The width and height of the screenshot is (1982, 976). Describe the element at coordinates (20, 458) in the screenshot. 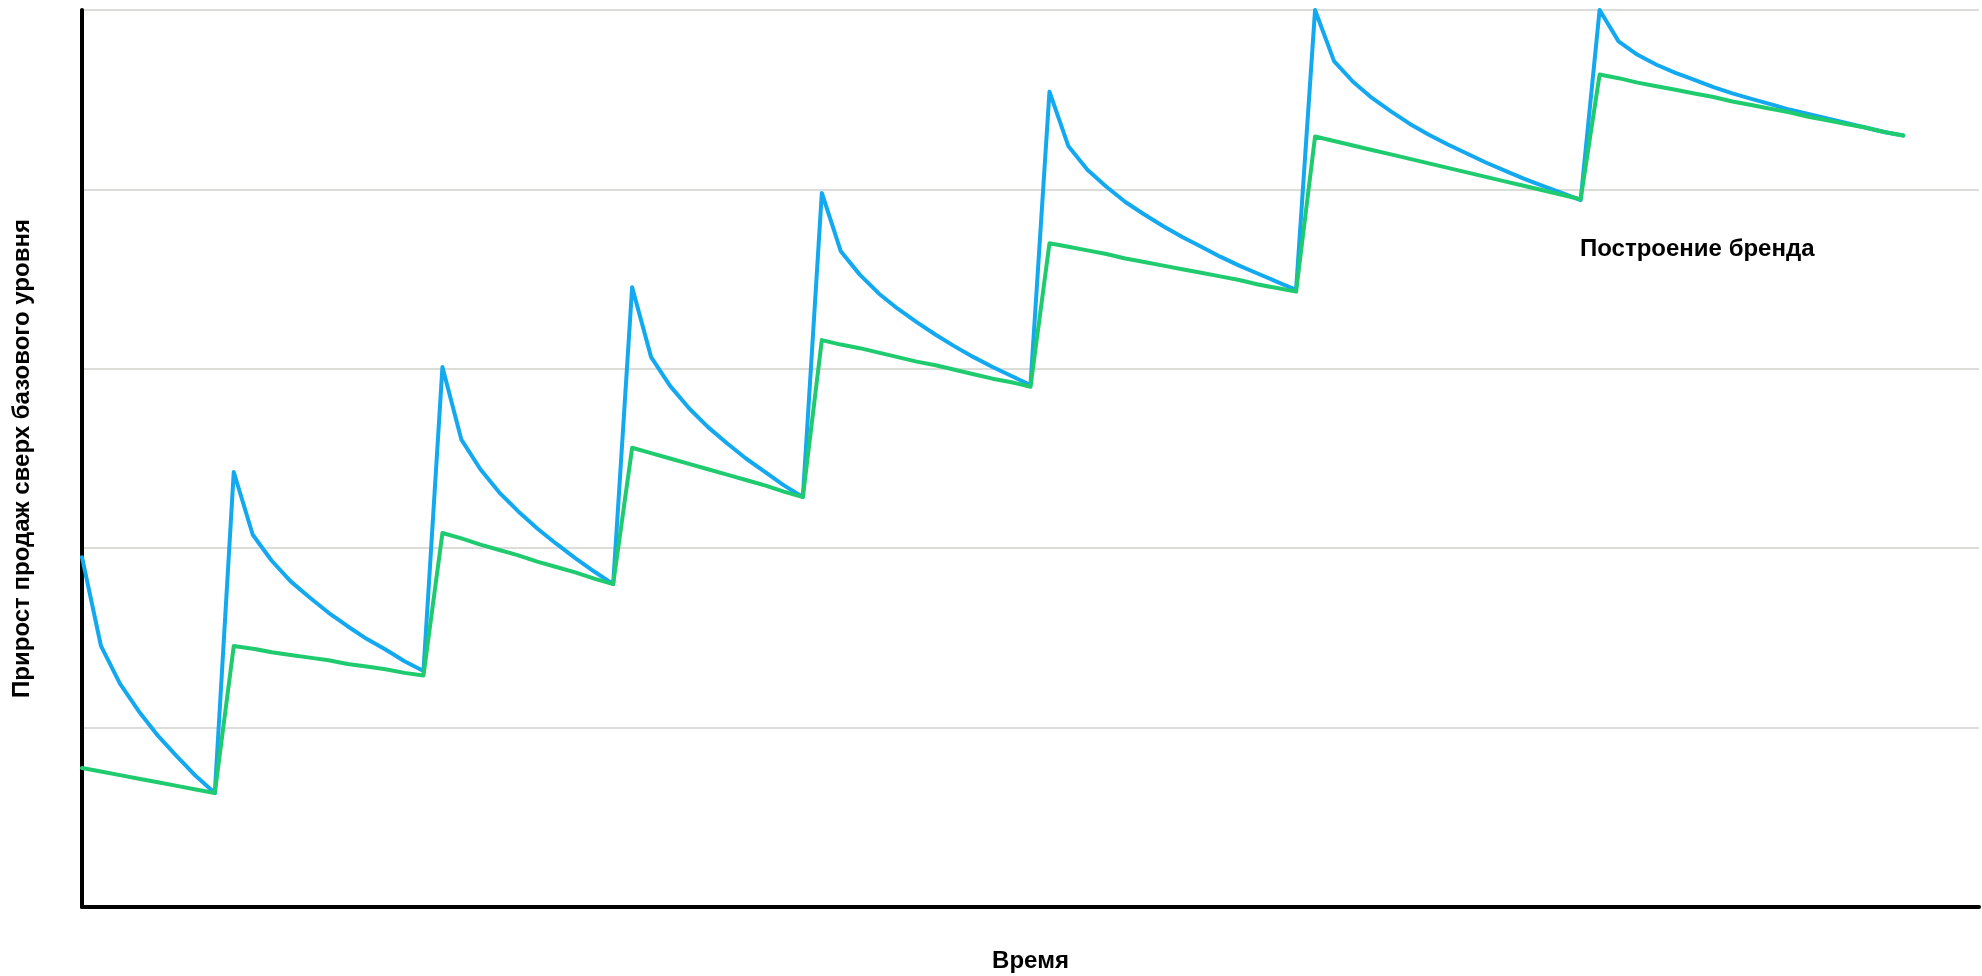

I see `y-axis-title: Прирост продаж сверх базового уровня` at that location.